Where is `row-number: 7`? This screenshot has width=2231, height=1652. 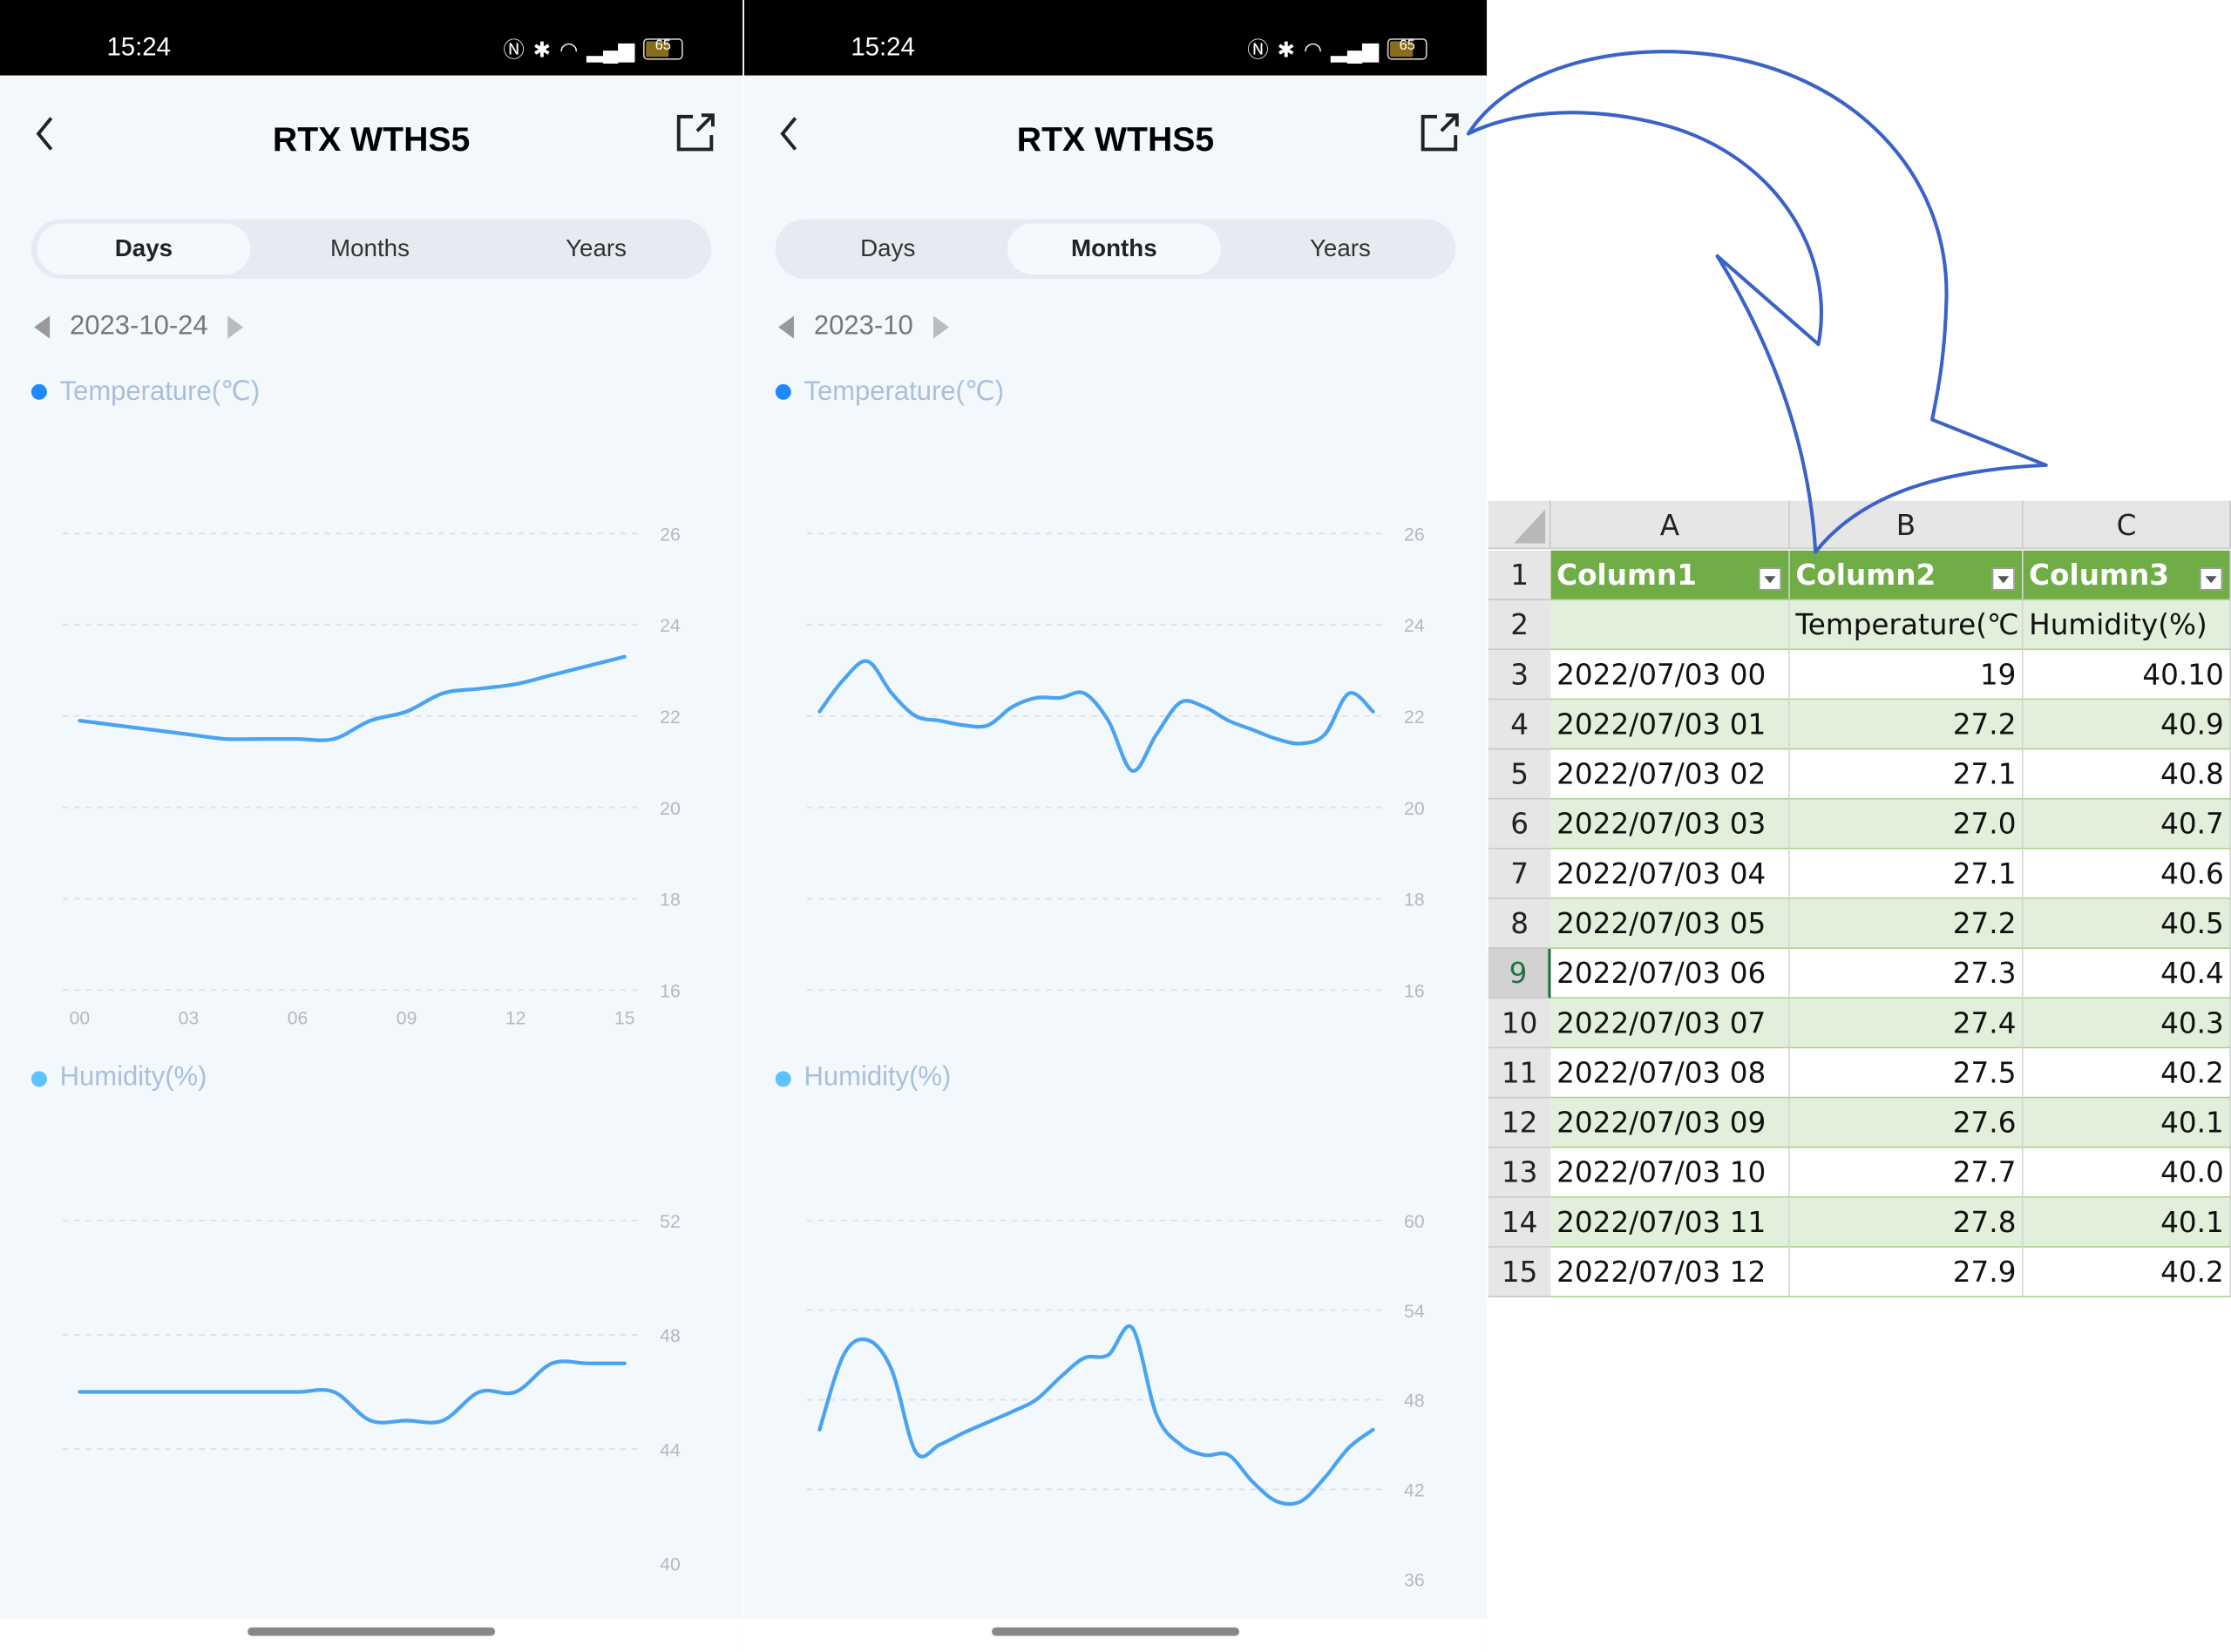
row-number: 7 is located at coordinates (1519, 874).